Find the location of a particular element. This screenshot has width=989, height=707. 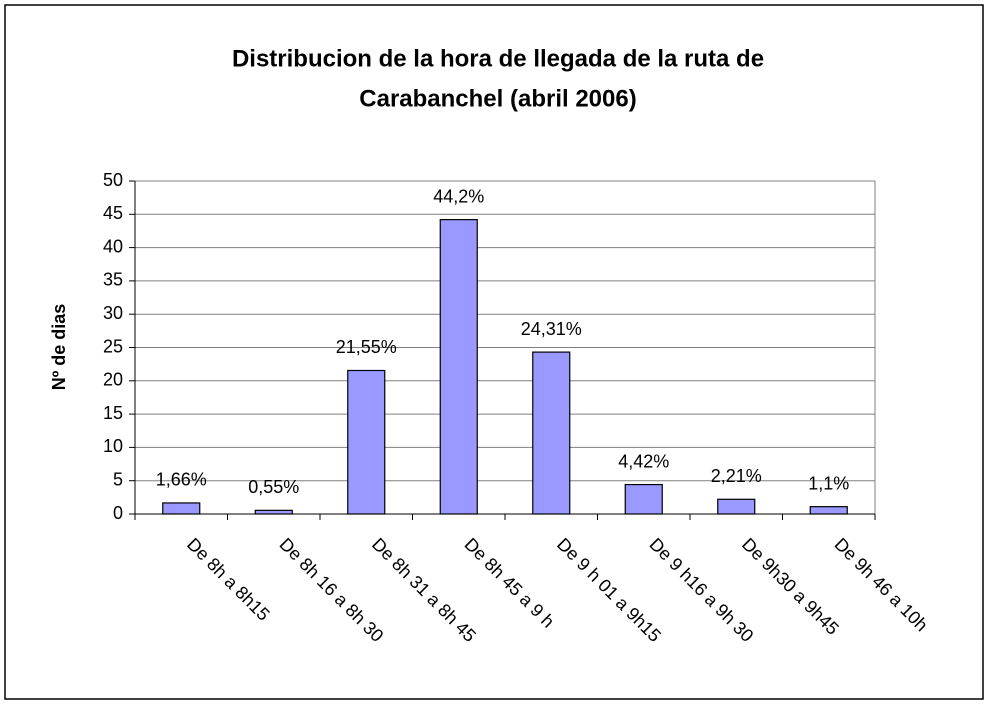

y-tick-label: 10 is located at coordinates (113, 446).